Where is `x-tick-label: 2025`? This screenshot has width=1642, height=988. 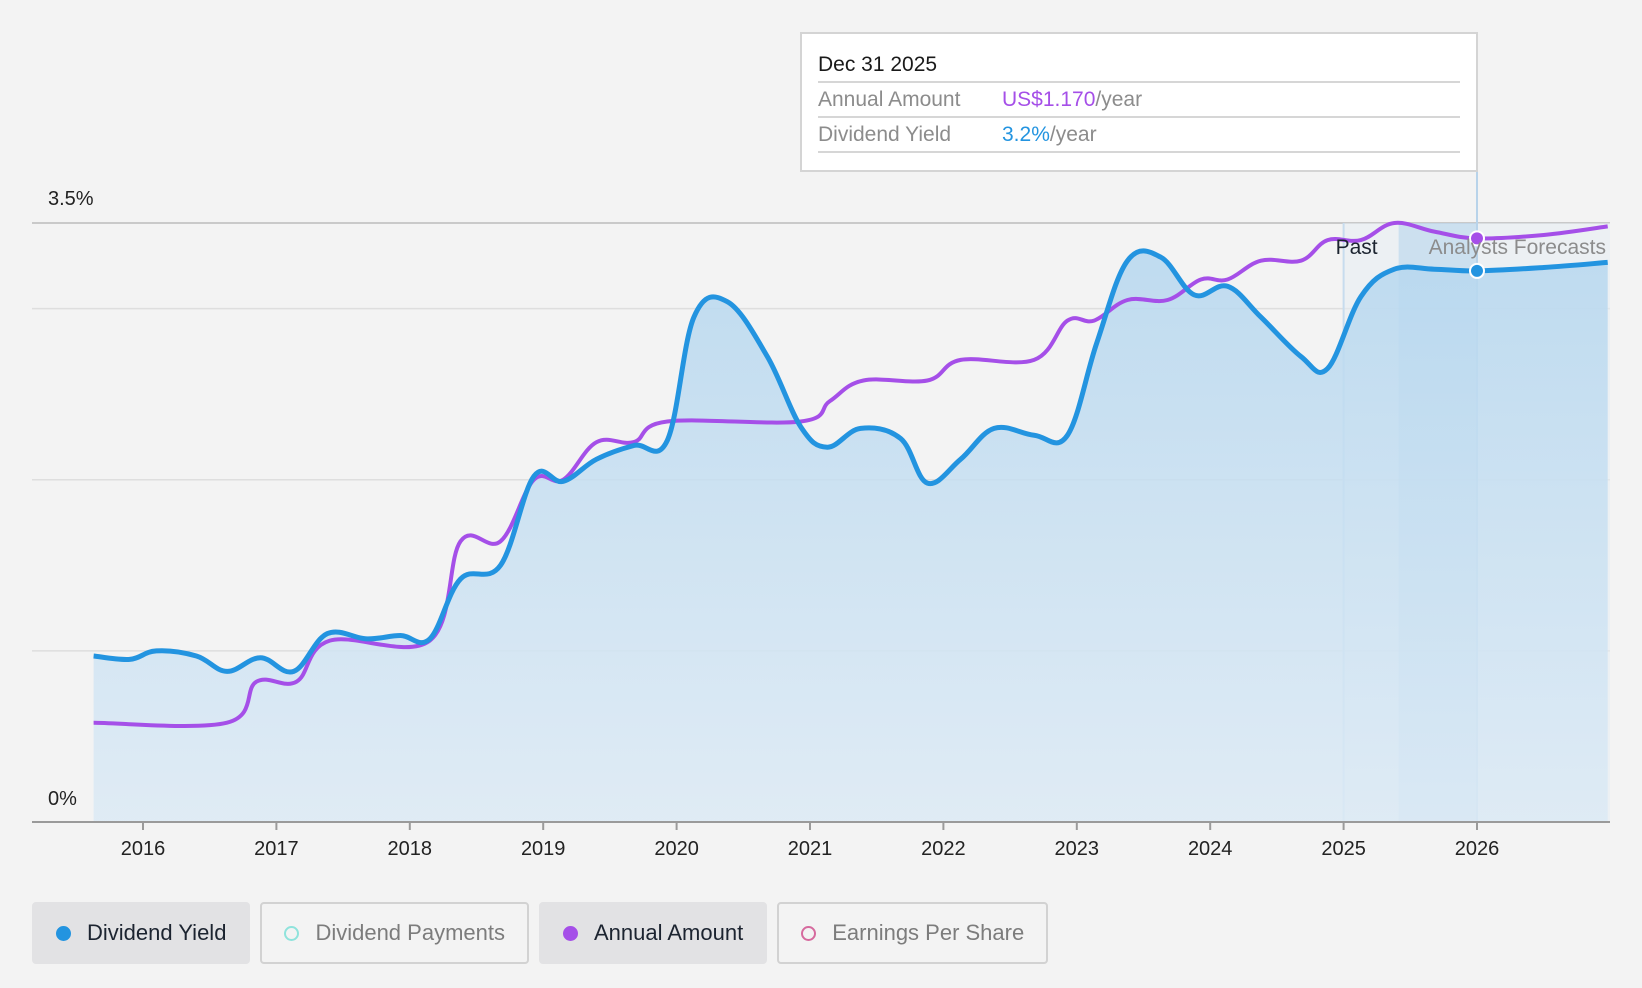 x-tick-label: 2025 is located at coordinates (1343, 849).